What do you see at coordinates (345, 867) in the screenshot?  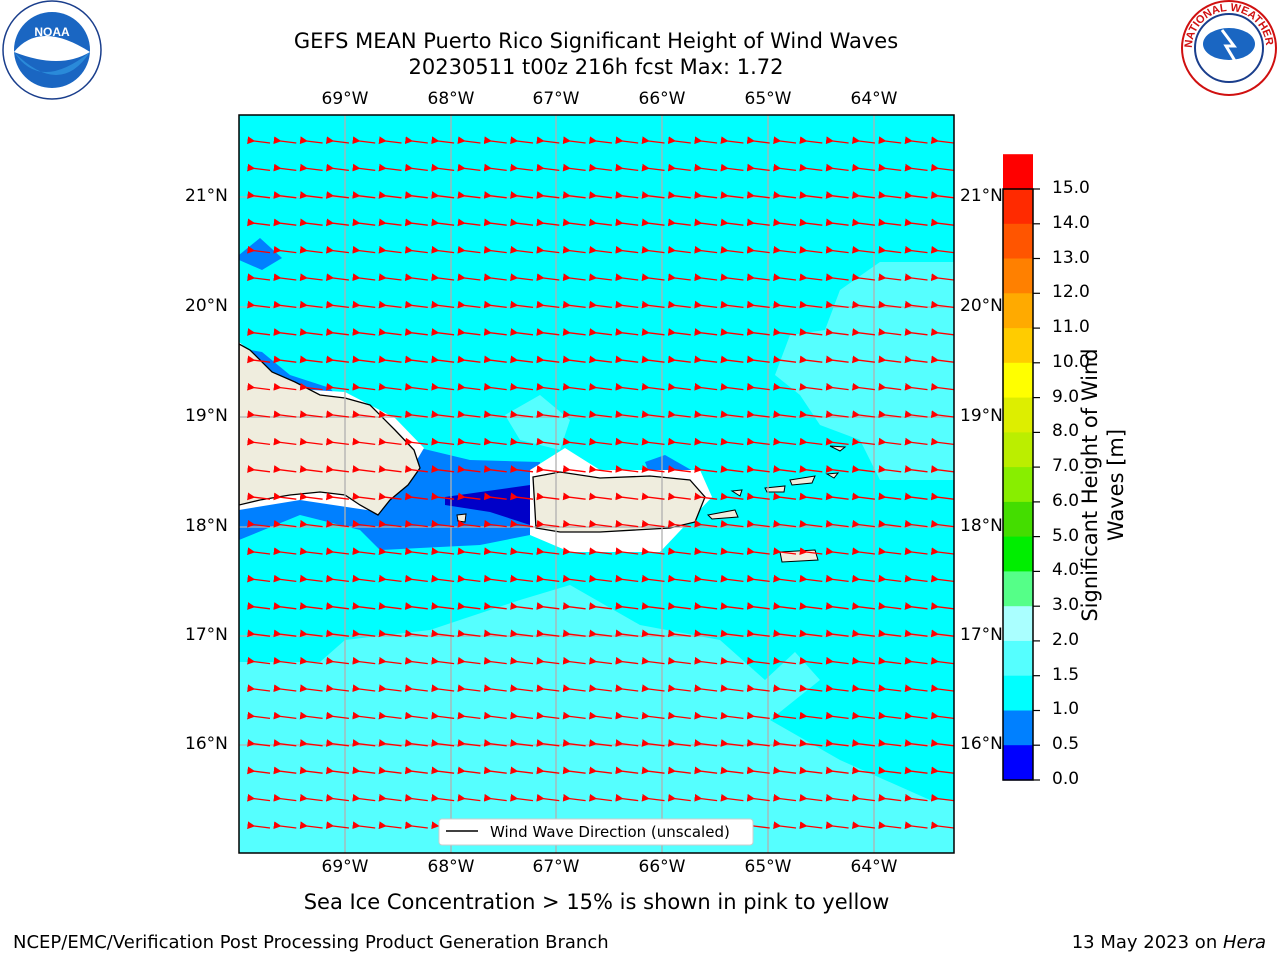 I see `lon-label-bottom: 69°W` at bounding box center [345, 867].